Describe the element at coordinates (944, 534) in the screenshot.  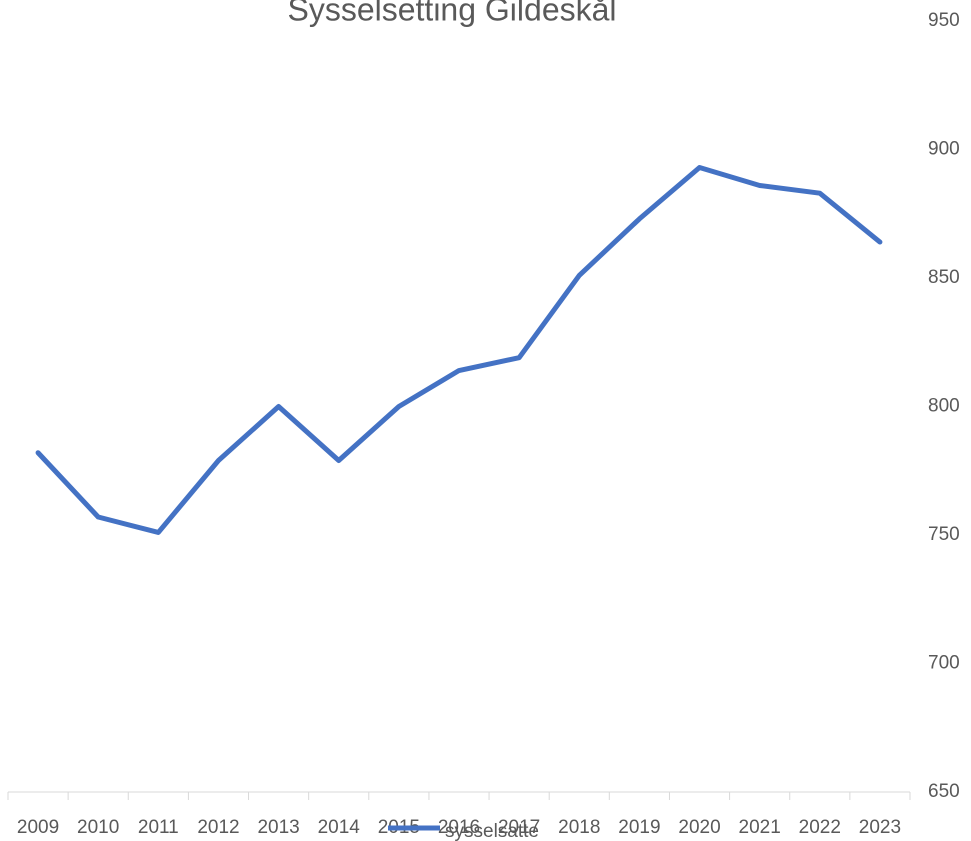
I see `y-tick-label: 750` at that location.